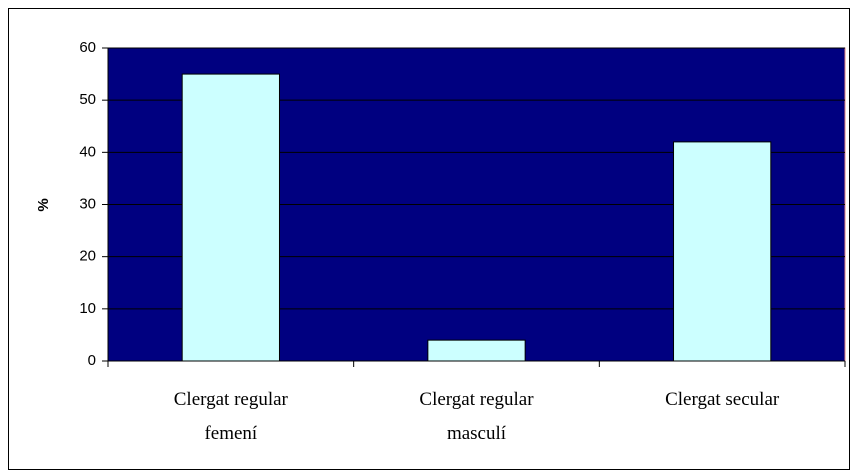 The width and height of the screenshot is (855, 473). Describe the element at coordinates (230, 416) in the screenshot. I see `x-tick-label: Clergat regular femení` at that location.